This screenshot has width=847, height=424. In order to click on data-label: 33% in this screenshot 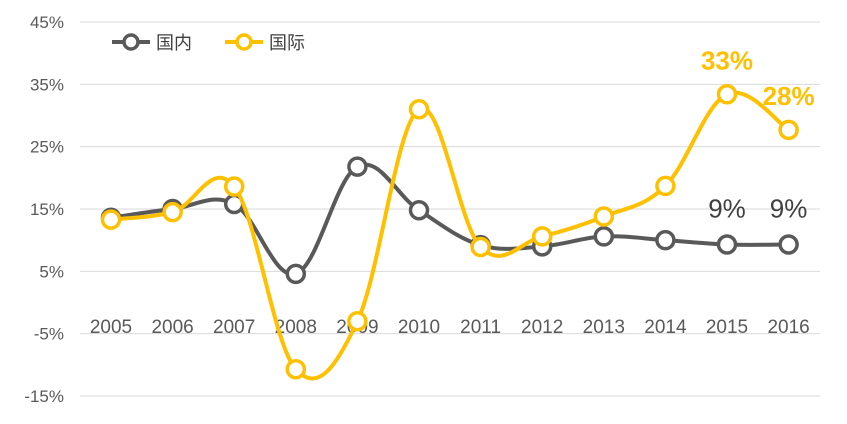, I will do `click(727, 60)`.